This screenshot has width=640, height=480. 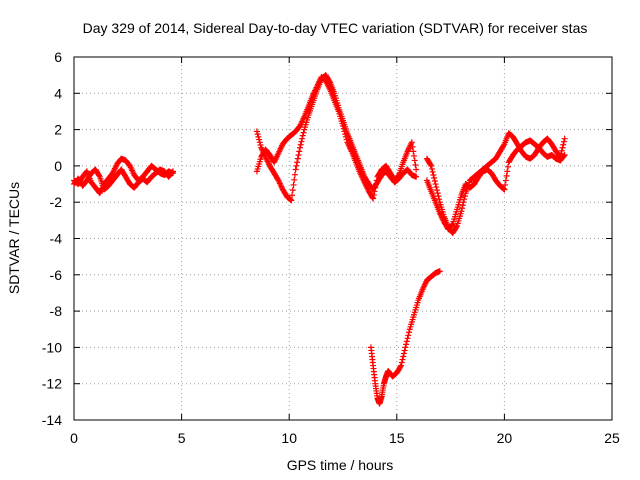 What do you see at coordinates (397, 438) in the screenshot?
I see `x-tick-label: 15` at bounding box center [397, 438].